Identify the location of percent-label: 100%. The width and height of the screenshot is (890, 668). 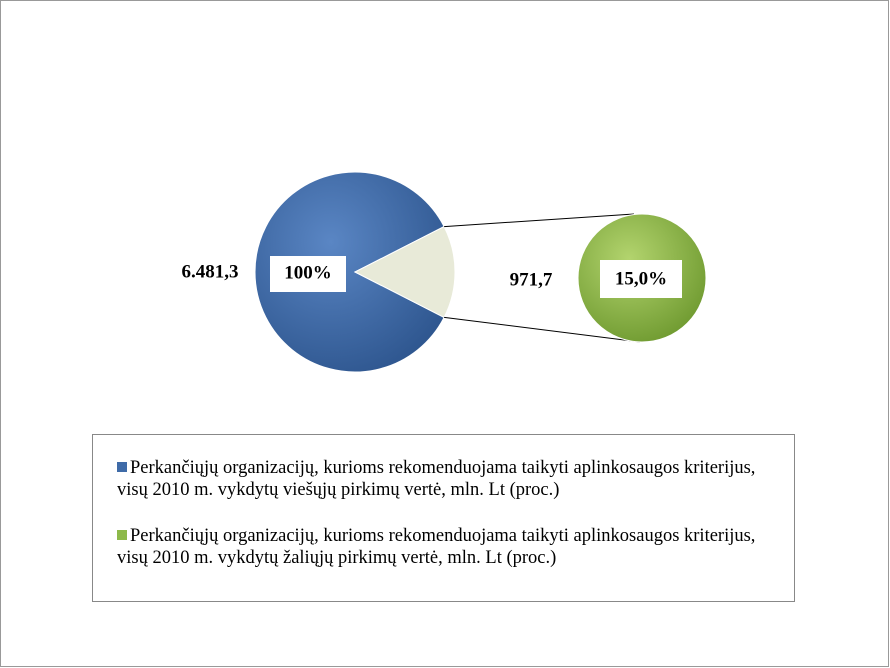
(308, 272).